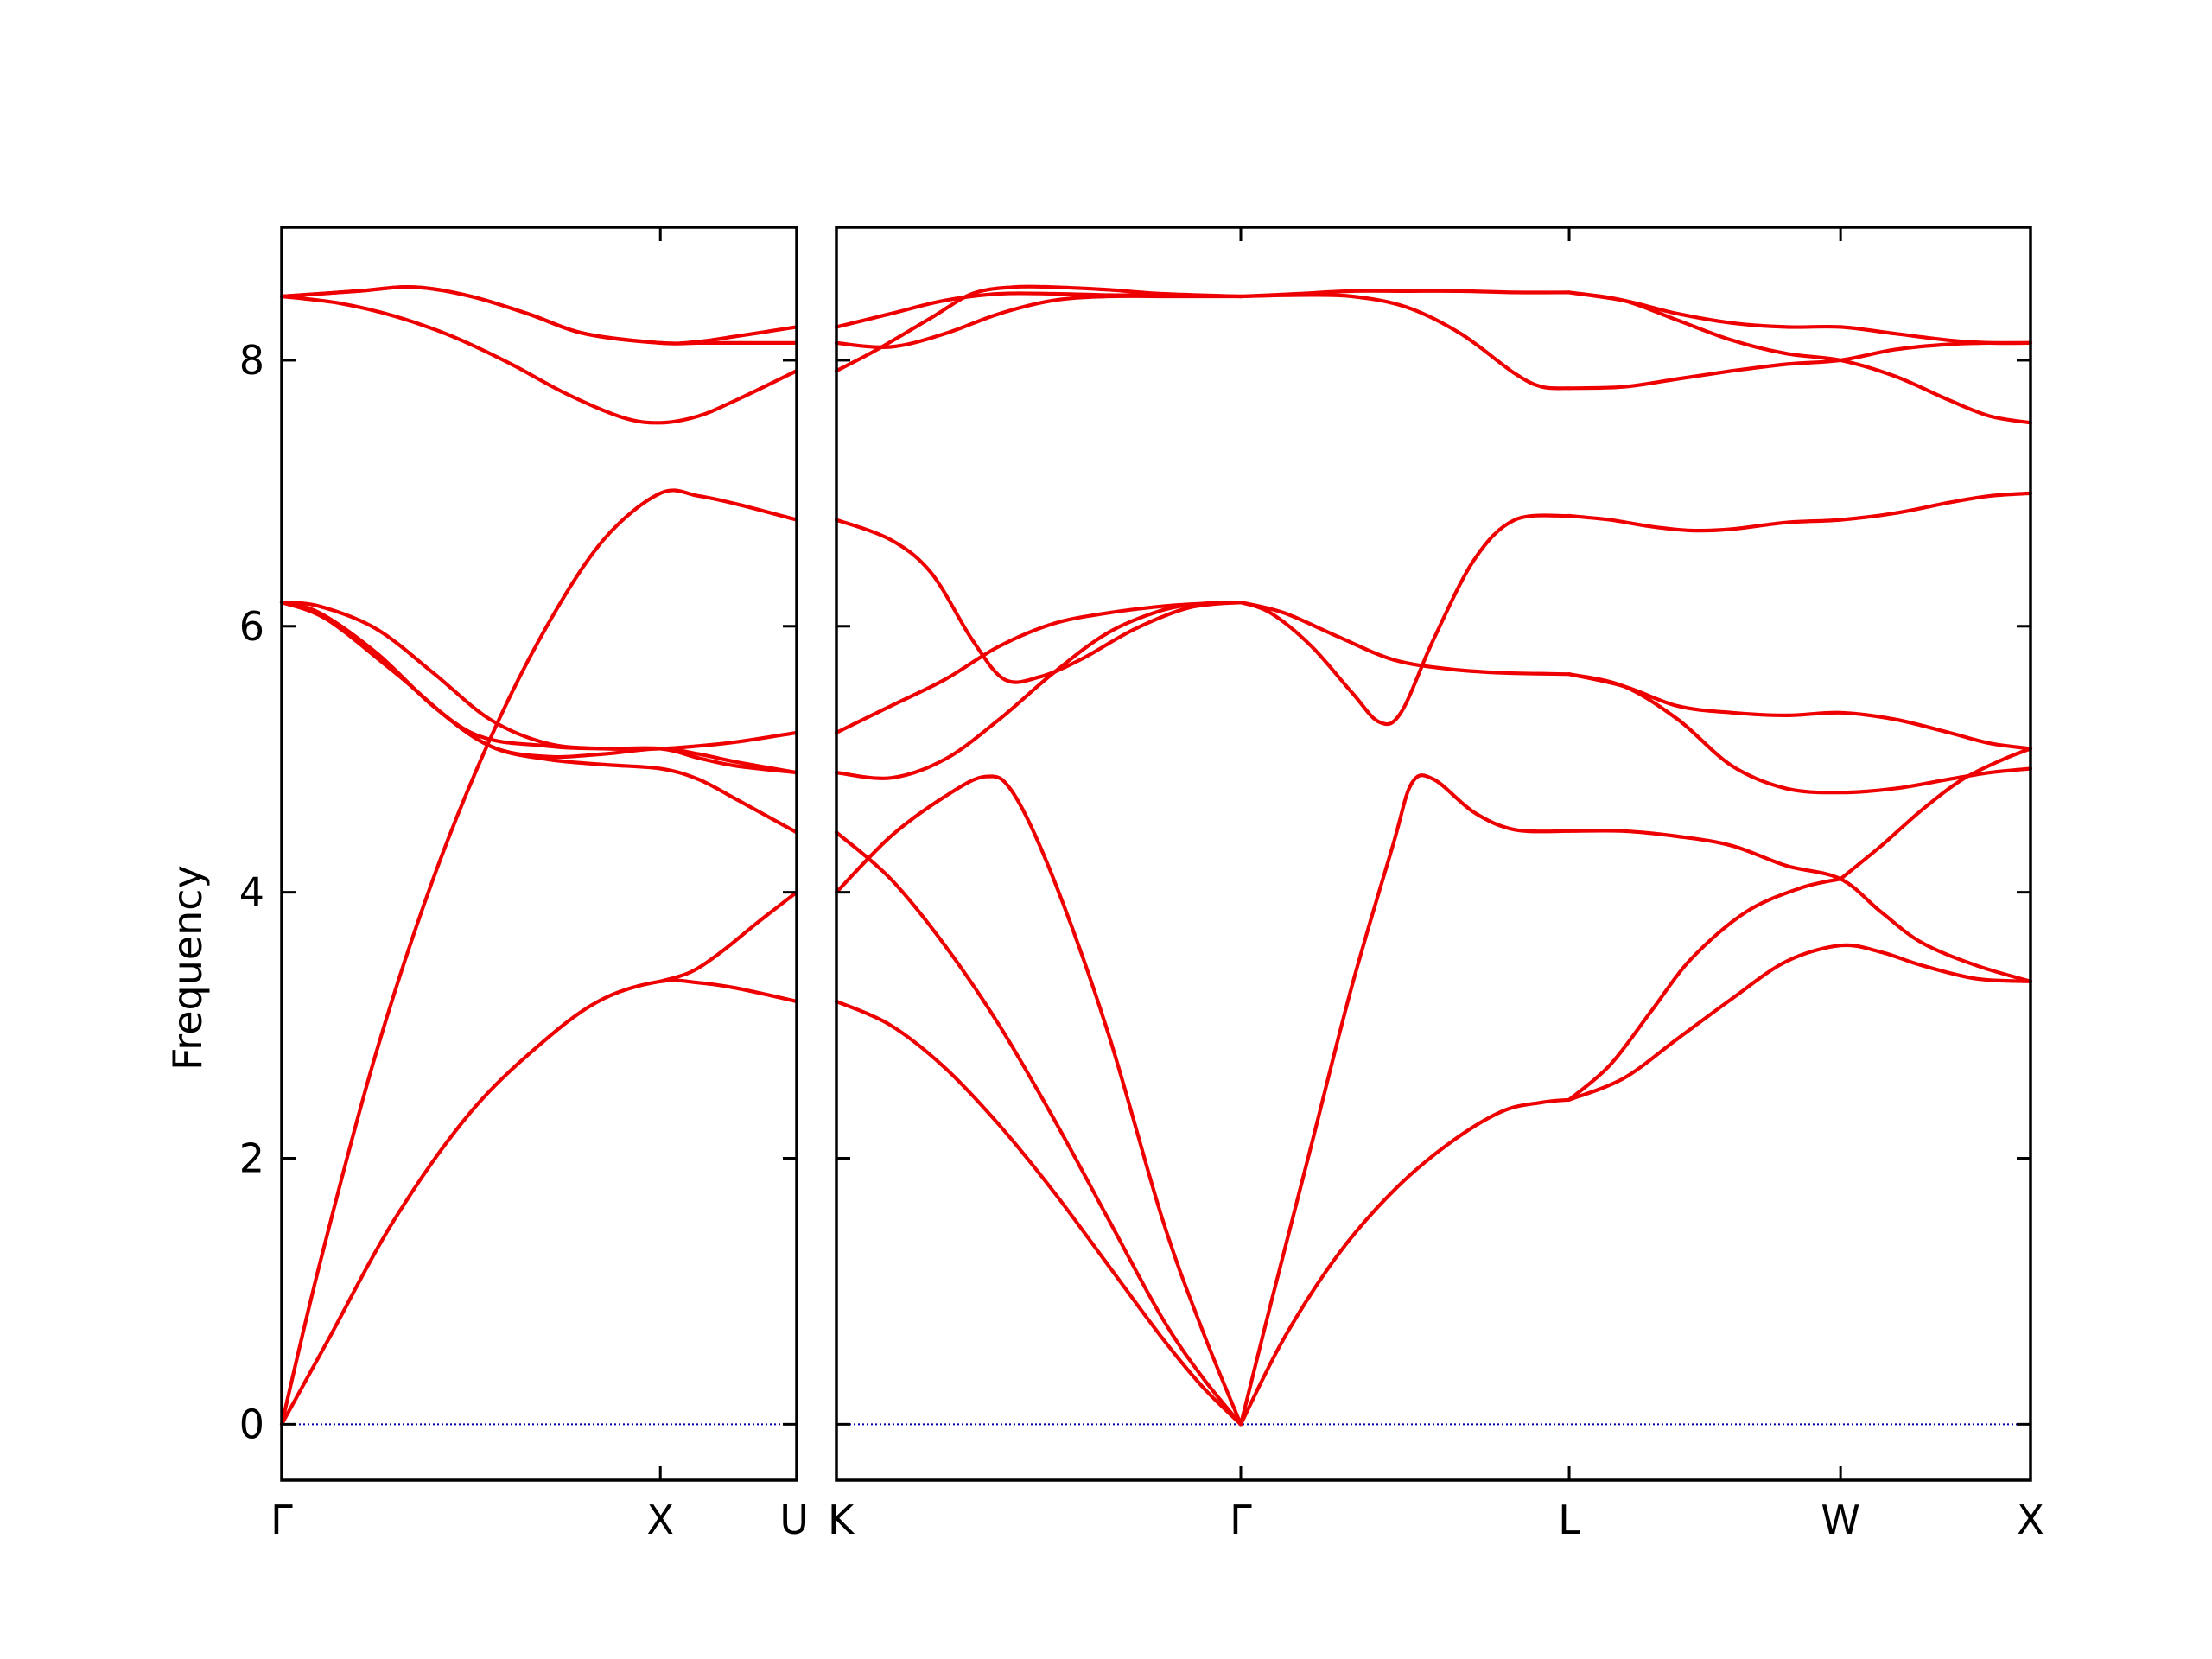 The width and height of the screenshot is (2212, 1659). I want to click on x-tick-label: U, so click(794, 1520).